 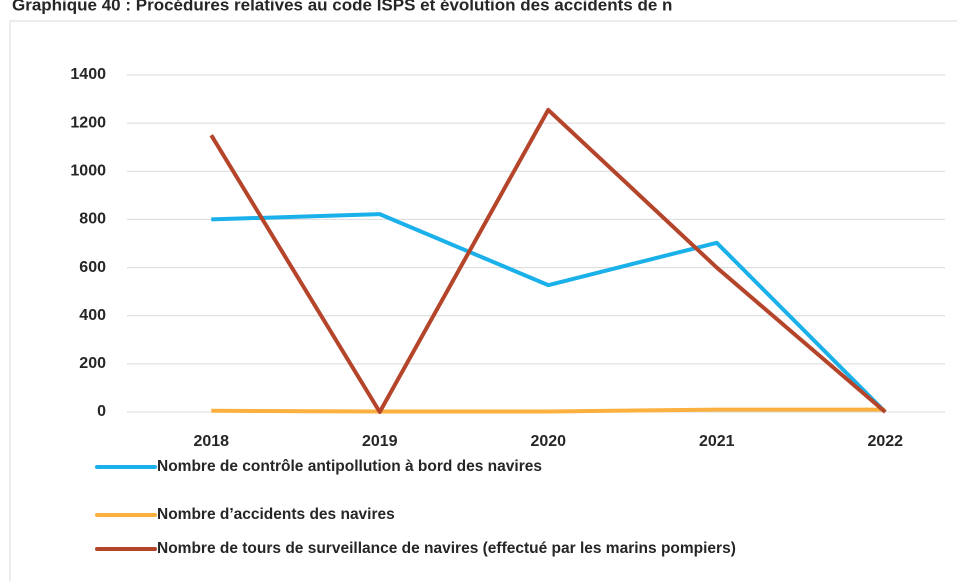 I want to click on x-tick-label: 2022, so click(x=885, y=441).